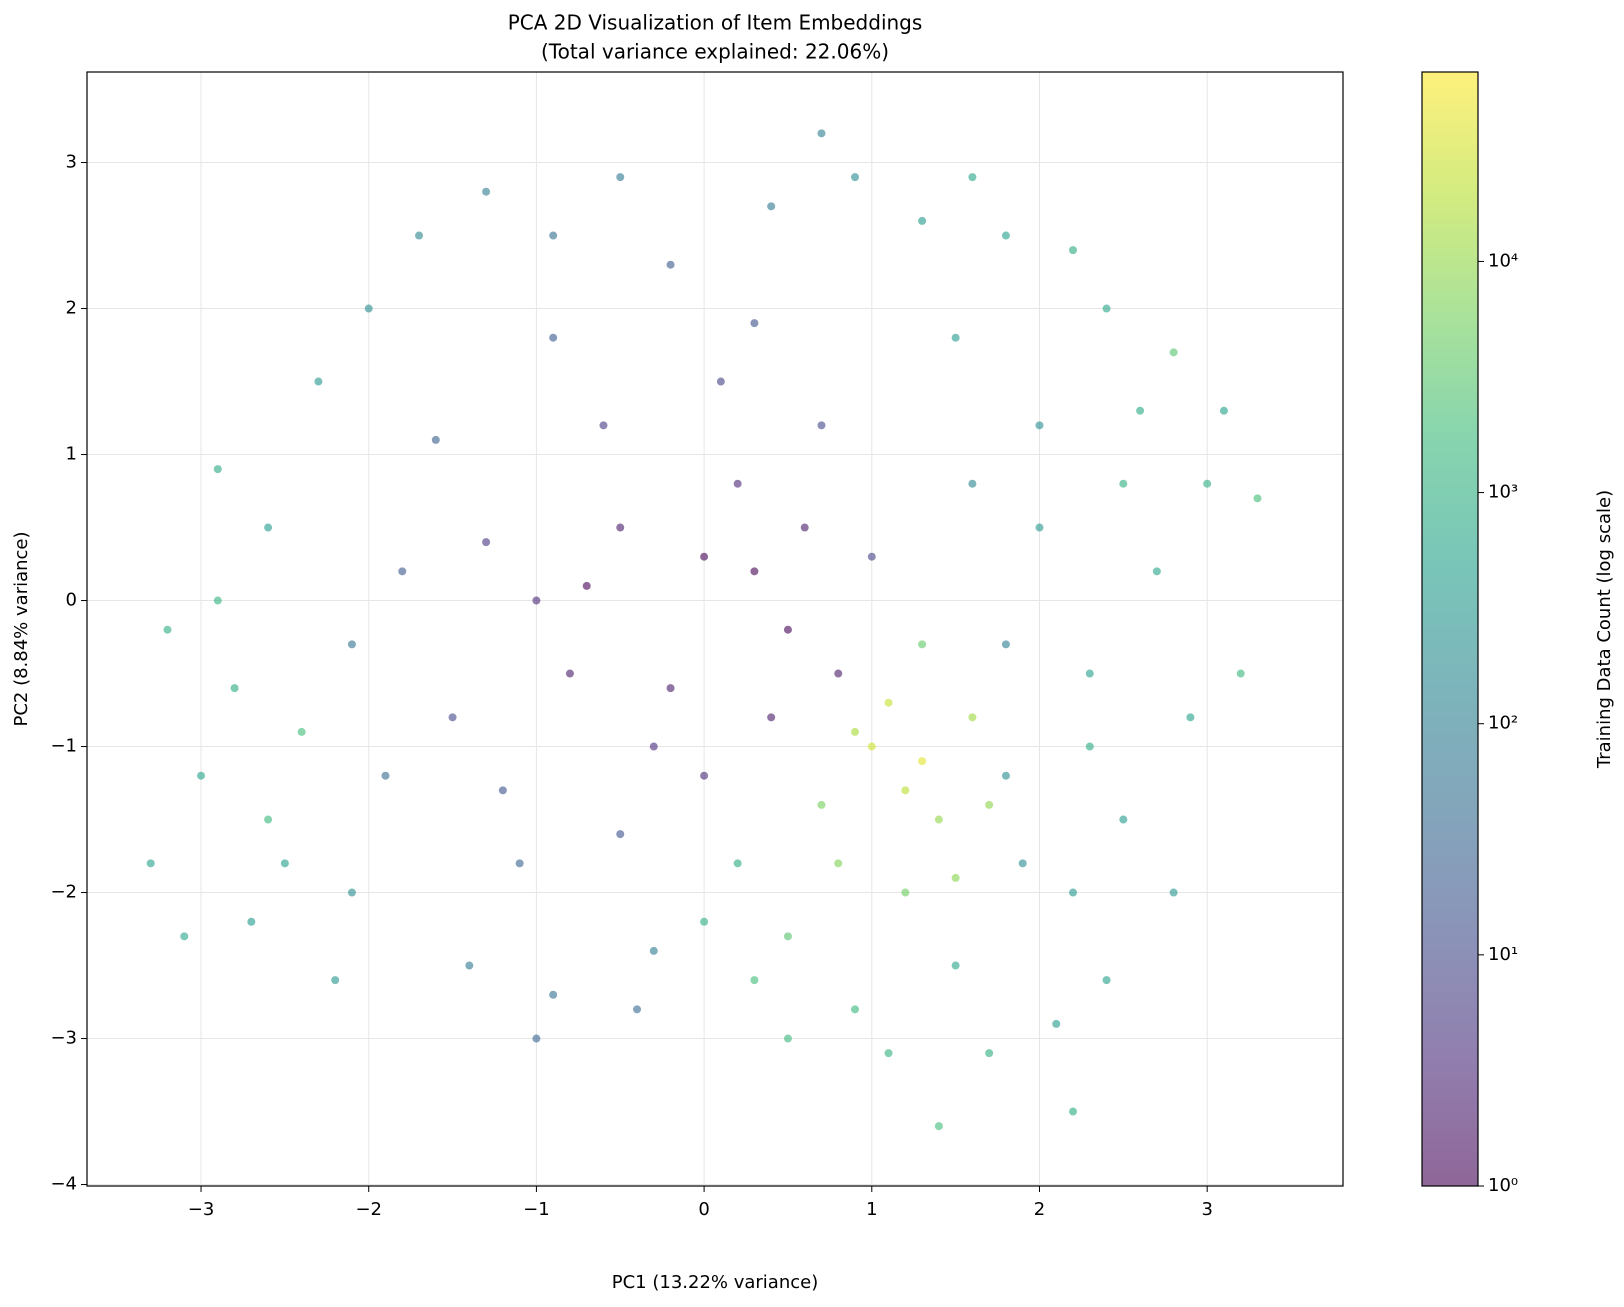 This screenshot has height=1307, width=1624. Describe the element at coordinates (63, 746) in the screenshot. I see `y-tick-label: −1` at that location.